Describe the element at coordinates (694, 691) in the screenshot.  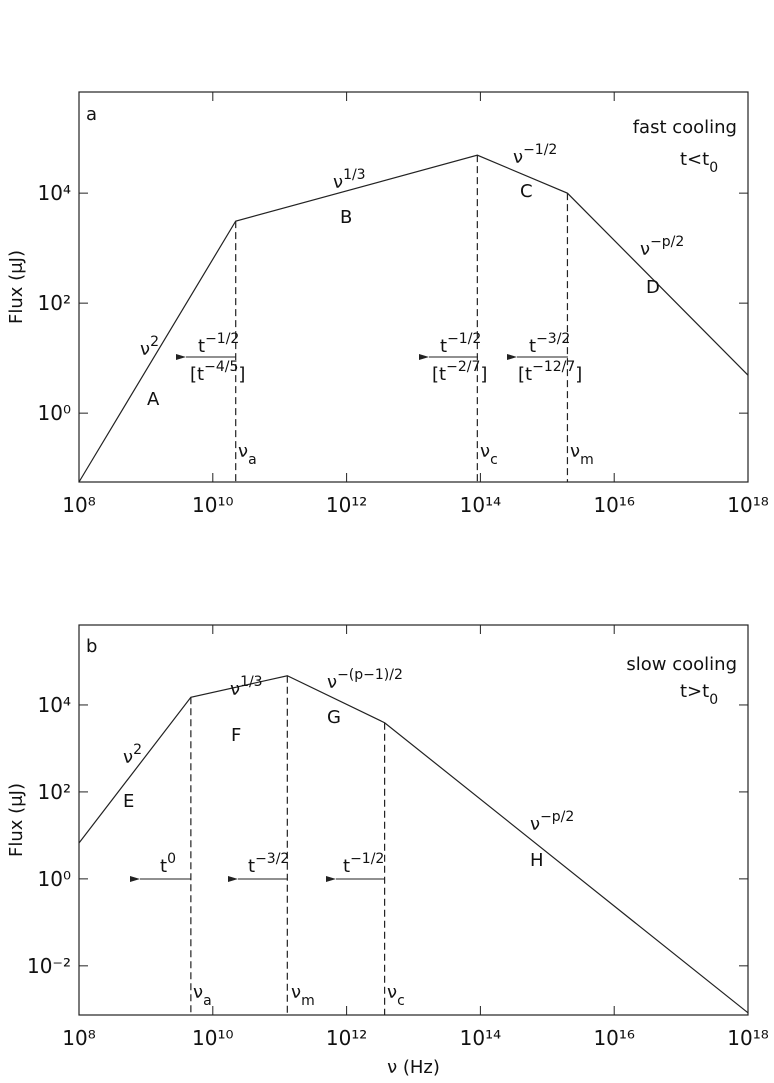
I see `annotation-part: t>t` at that location.